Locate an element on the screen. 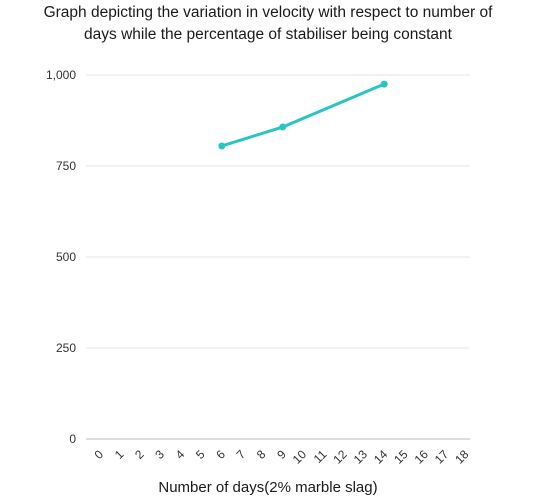  x-tick-label: 2 is located at coordinates (139, 454).